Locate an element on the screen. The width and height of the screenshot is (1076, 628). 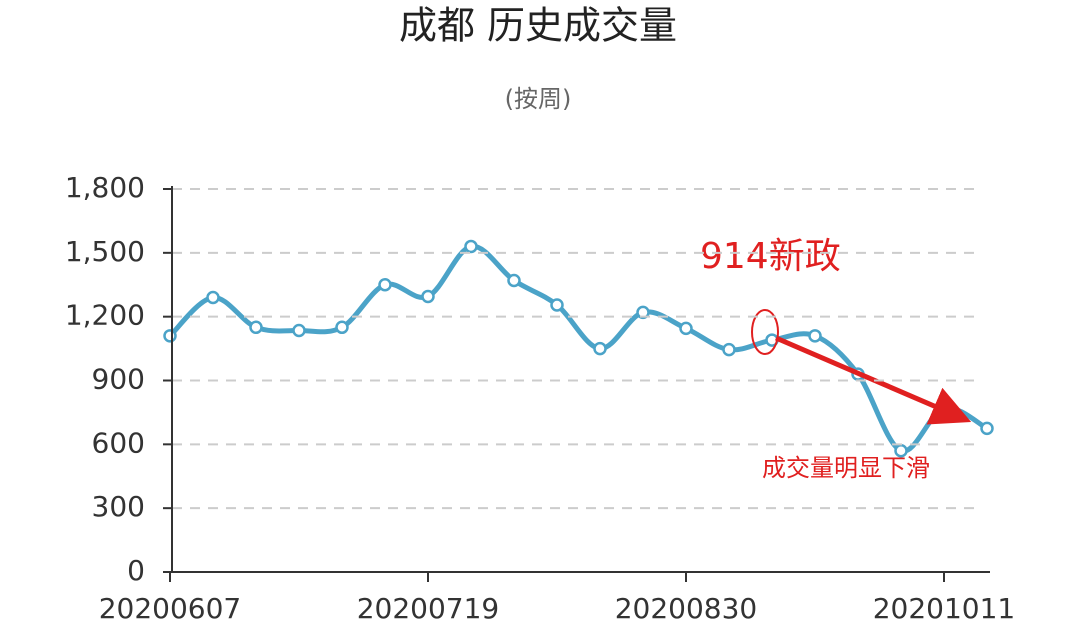
x-tick-label: 20200830 is located at coordinates (686, 608).